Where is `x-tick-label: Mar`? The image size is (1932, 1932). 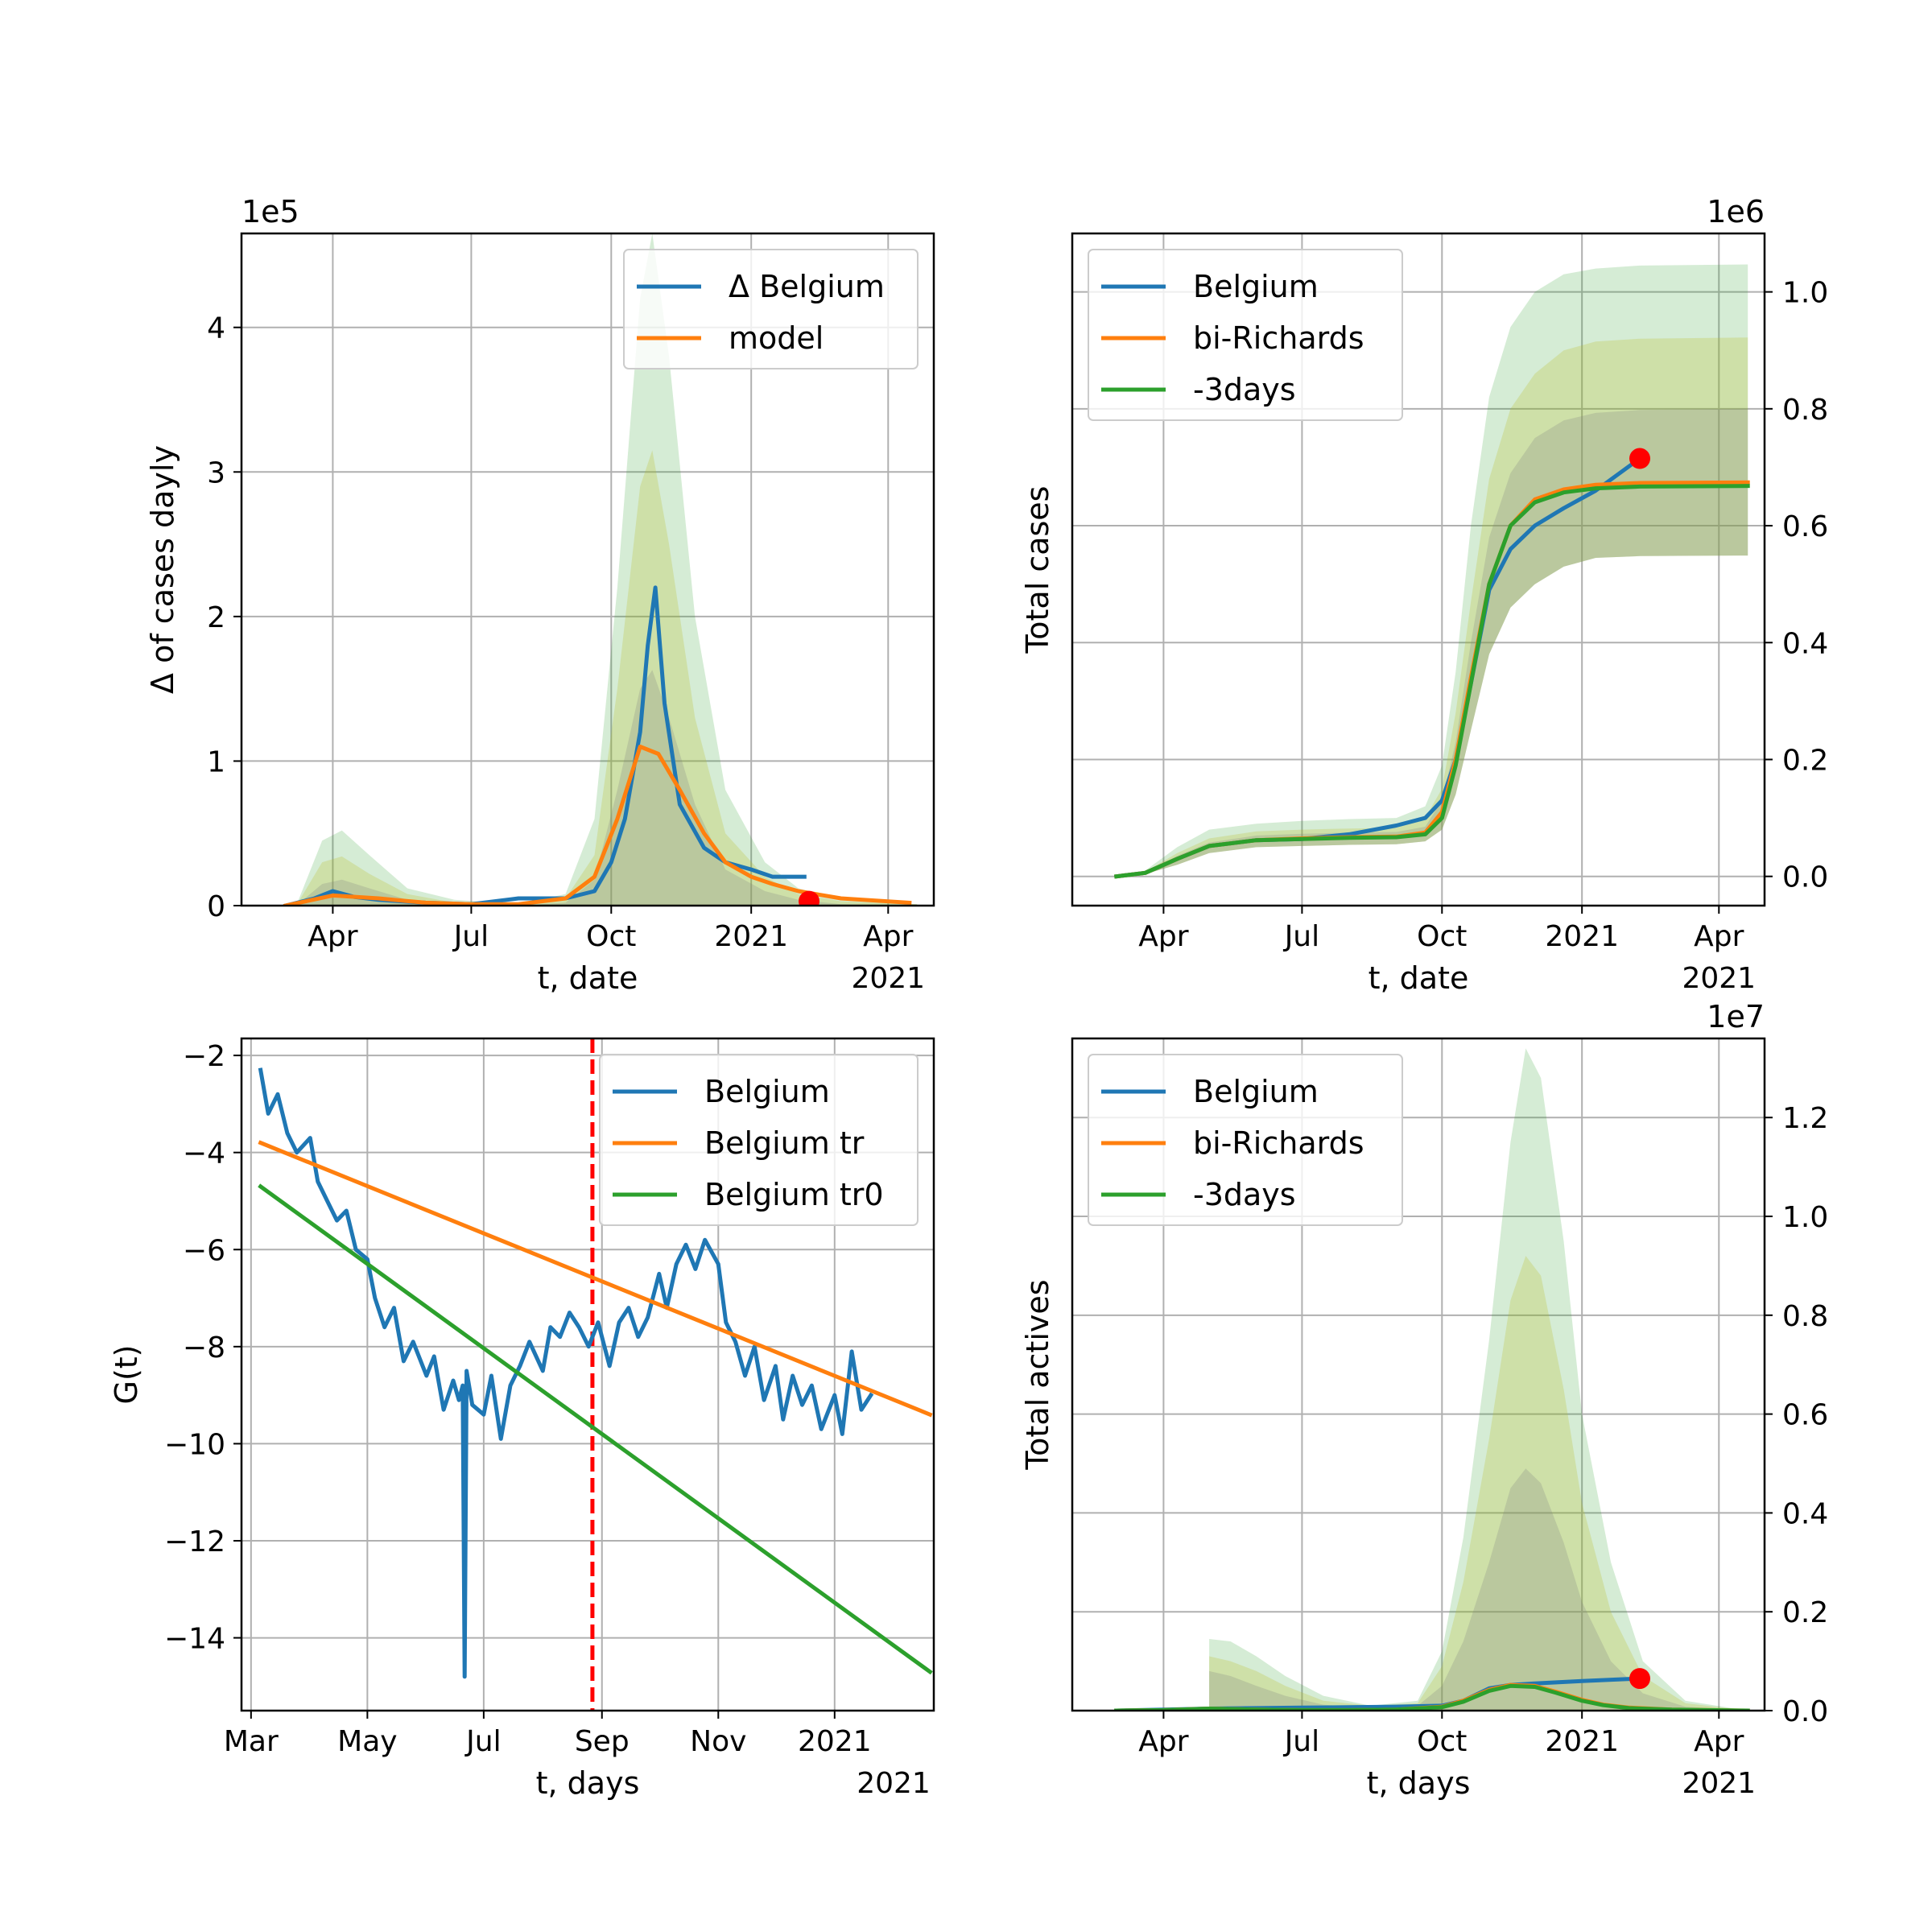 x-tick-label: Mar is located at coordinates (252, 1741).